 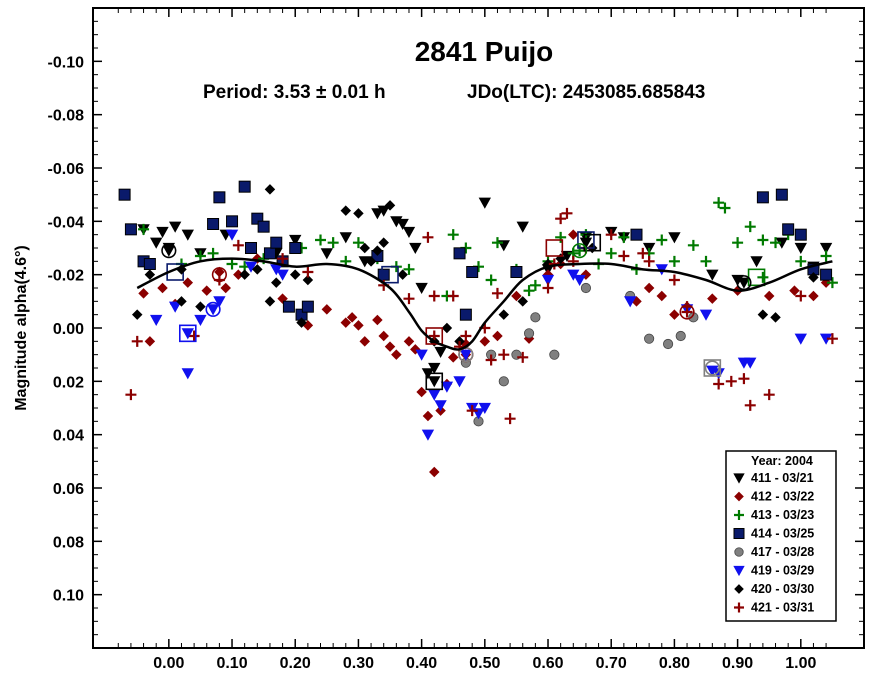 What do you see at coordinates (782, 461) in the screenshot?
I see `legend-title: Year: 2004` at bounding box center [782, 461].